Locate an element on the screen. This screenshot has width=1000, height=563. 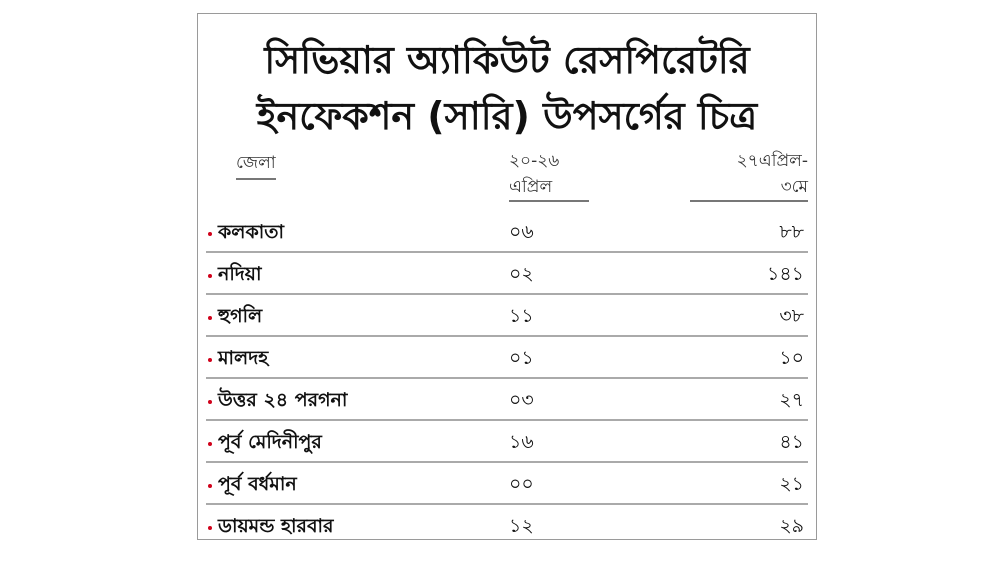
week2-count: ২১ is located at coordinates (791, 484).